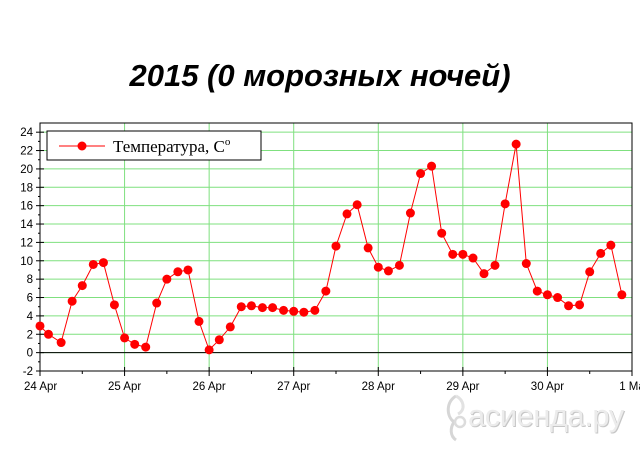 The width and height of the screenshot is (640, 450). Describe the element at coordinates (26, 243) in the screenshot. I see `y-tick-label: 12` at that location.